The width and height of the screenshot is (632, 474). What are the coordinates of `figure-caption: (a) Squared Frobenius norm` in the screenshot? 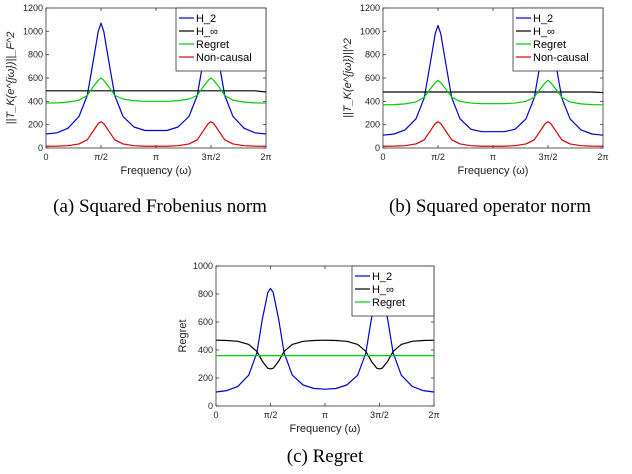 It's located at (160, 206).